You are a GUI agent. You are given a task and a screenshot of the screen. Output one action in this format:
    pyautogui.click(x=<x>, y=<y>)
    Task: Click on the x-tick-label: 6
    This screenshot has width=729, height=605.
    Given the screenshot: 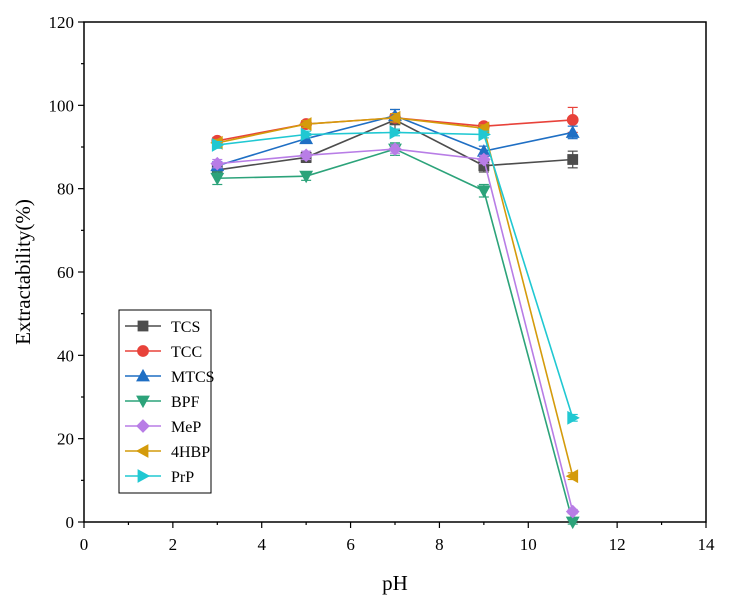 What is the action you would take?
    pyautogui.click(x=350, y=544)
    